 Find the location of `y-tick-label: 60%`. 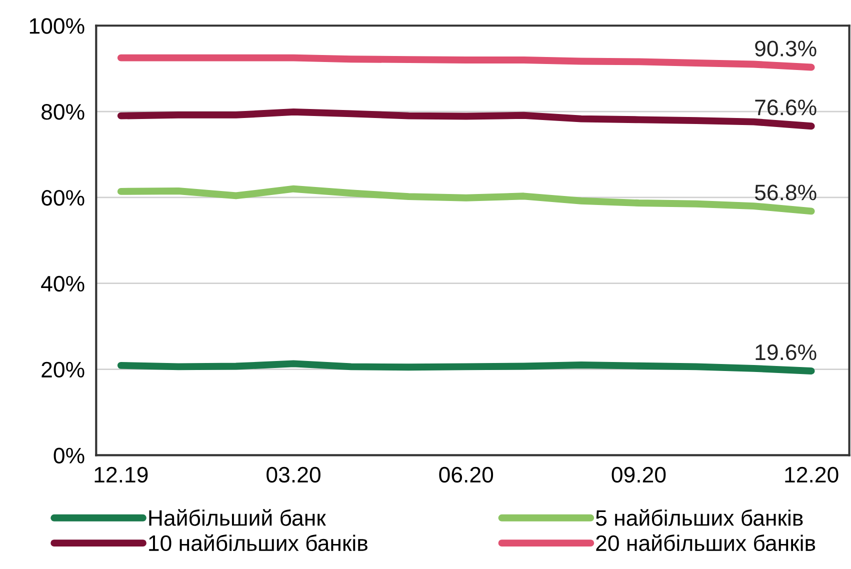

y-tick-label: 60% is located at coordinates (63, 198).